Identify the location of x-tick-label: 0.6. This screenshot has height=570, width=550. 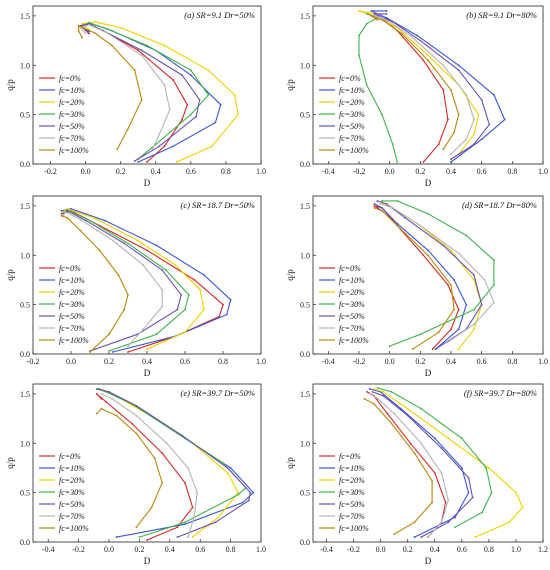
(482, 361).